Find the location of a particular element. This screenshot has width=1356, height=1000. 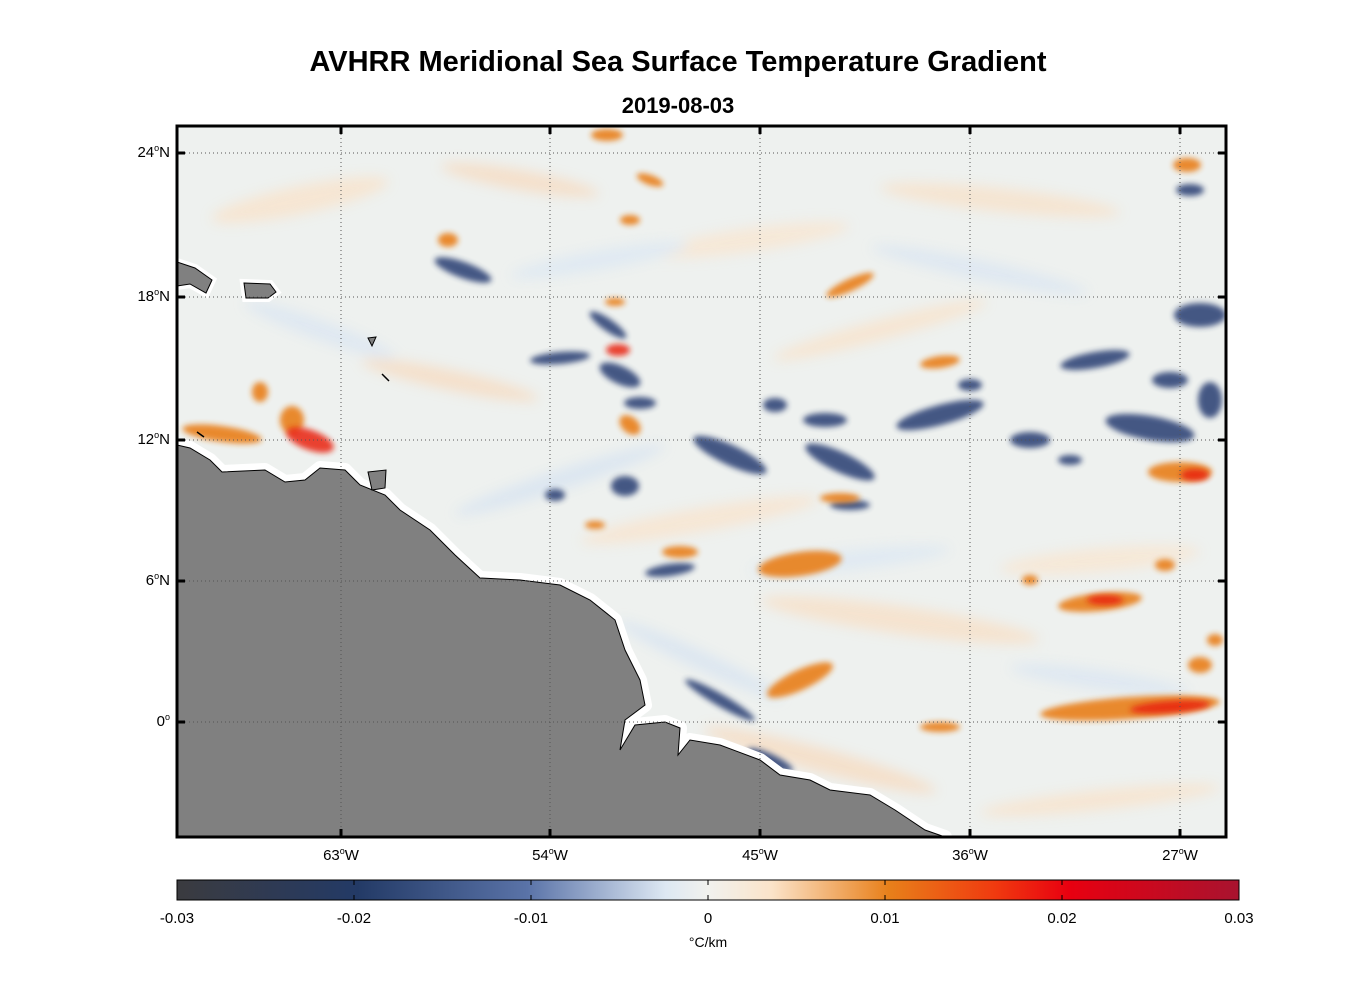

map-subtitle-date: 2019-08-03 is located at coordinates (678, 105).